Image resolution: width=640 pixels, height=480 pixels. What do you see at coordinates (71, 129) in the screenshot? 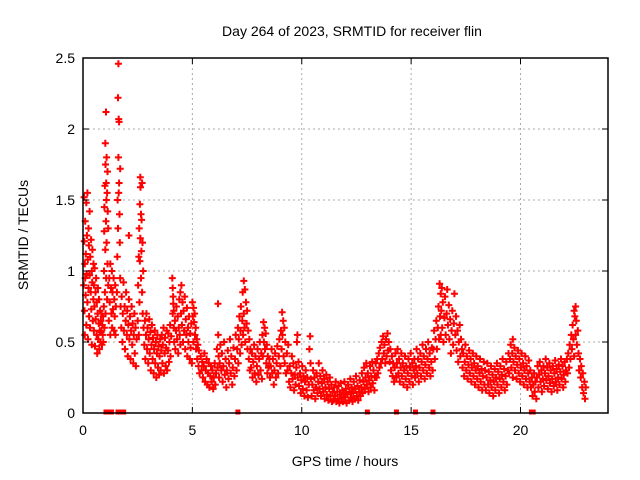
I see `y-tick-label: 2` at bounding box center [71, 129].